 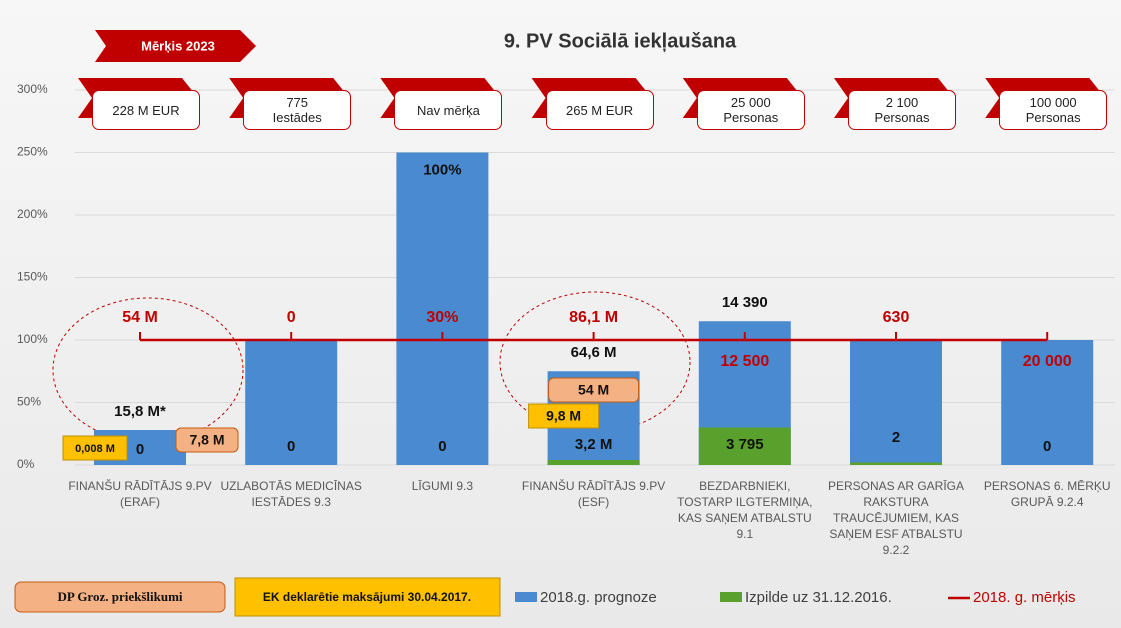 What do you see at coordinates (593, 494) in the screenshot?
I see `x-tick-label: FINANŠU RĀDĪTĀJS 9.PV (ESF)` at bounding box center [593, 494].